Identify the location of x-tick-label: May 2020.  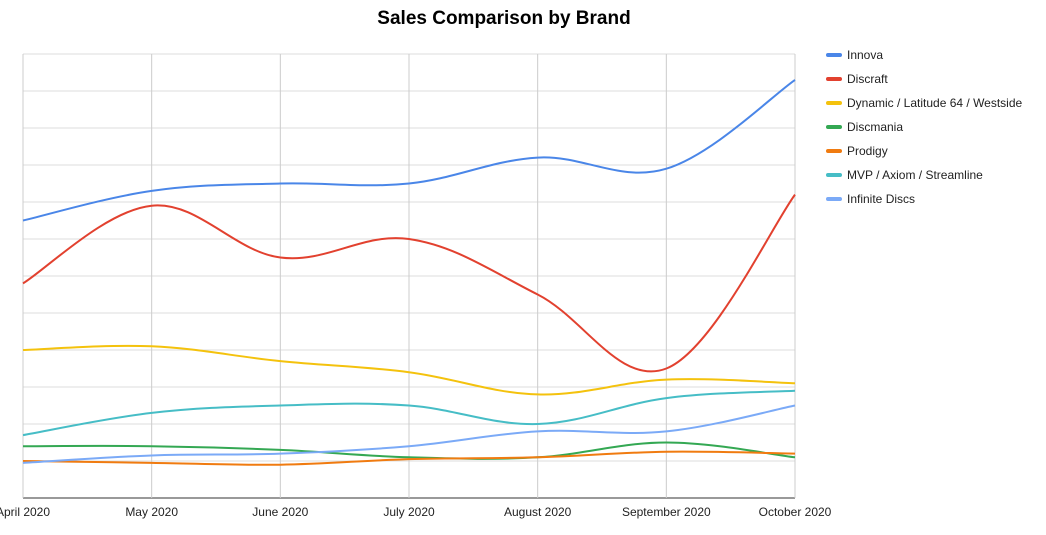
(151, 512).